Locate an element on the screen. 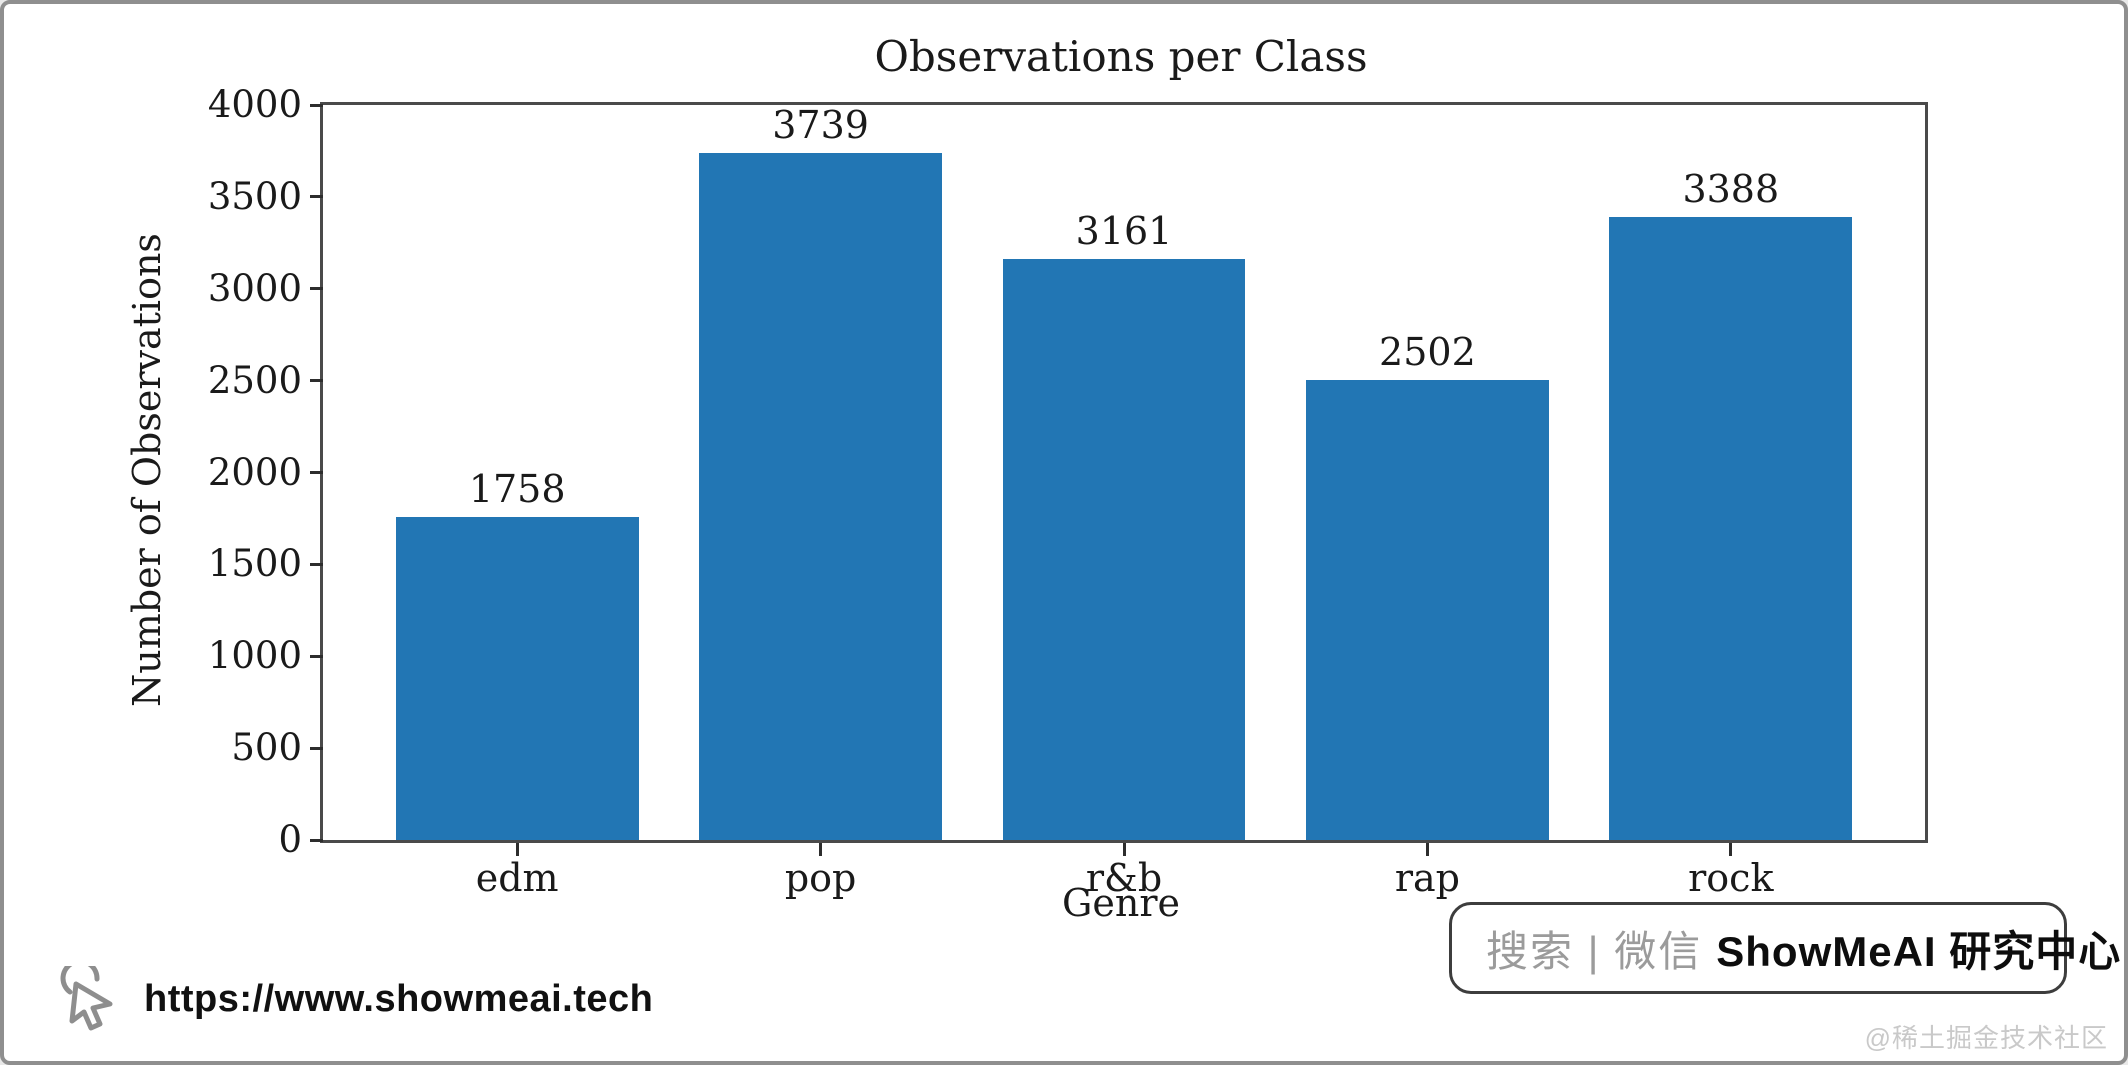 Image resolution: width=2128 pixels, height=1065 pixels. y-tick-label: 500 is located at coordinates (266, 748).